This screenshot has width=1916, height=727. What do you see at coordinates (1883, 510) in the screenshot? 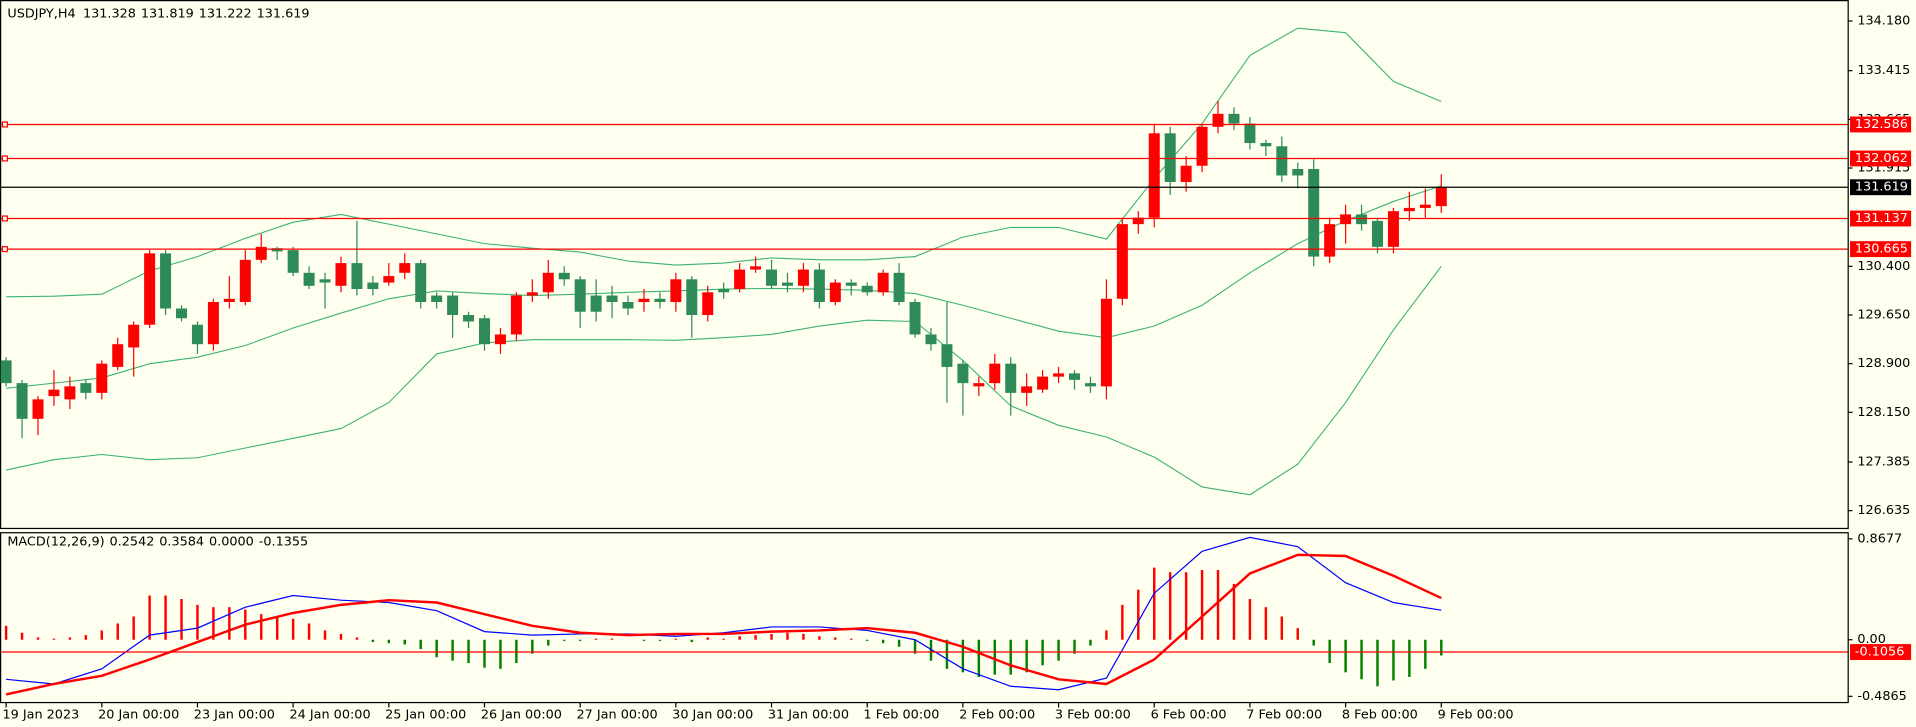
I see `y-tick-label: 126.635` at bounding box center [1883, 510].